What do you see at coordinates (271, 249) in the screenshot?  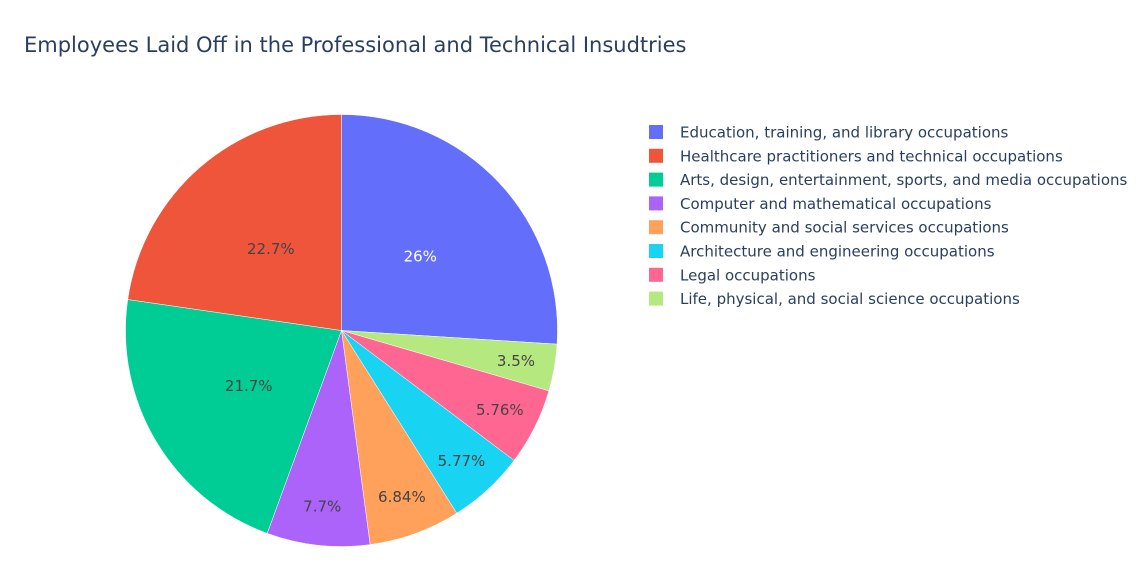 I see `pie-label-healthcare-practitioners-and-technical-occupations: 22.7%` at bounding box center [271, 249].